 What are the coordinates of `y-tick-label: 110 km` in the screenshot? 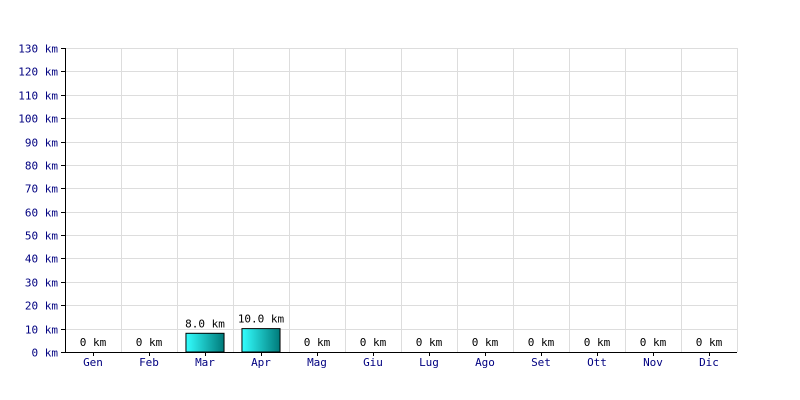 It's located at (38, 96).